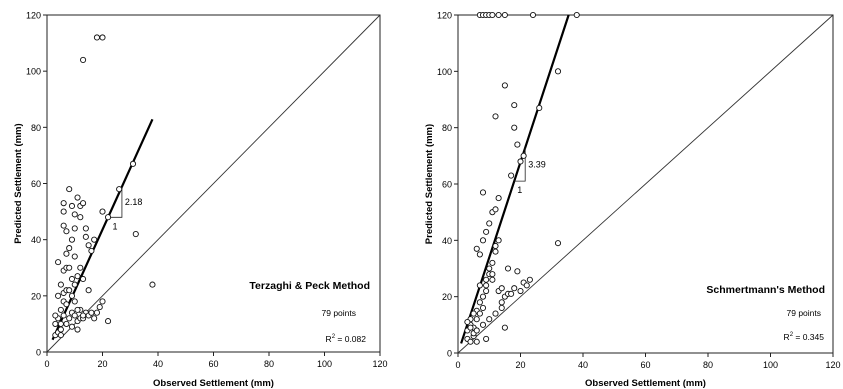 The height and width of the screenshot is (389, 843). What do you see at coordinates (444, 16) in the screenshot?
I see `y-tick-label: 120` at bounding box center [444, 16].